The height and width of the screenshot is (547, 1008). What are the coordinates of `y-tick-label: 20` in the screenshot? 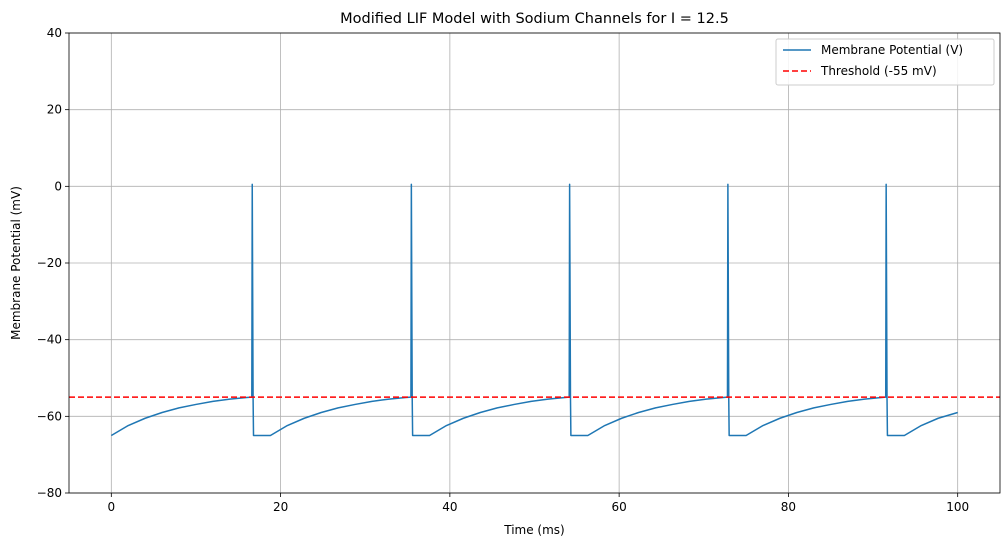 It's located at (54, 110).